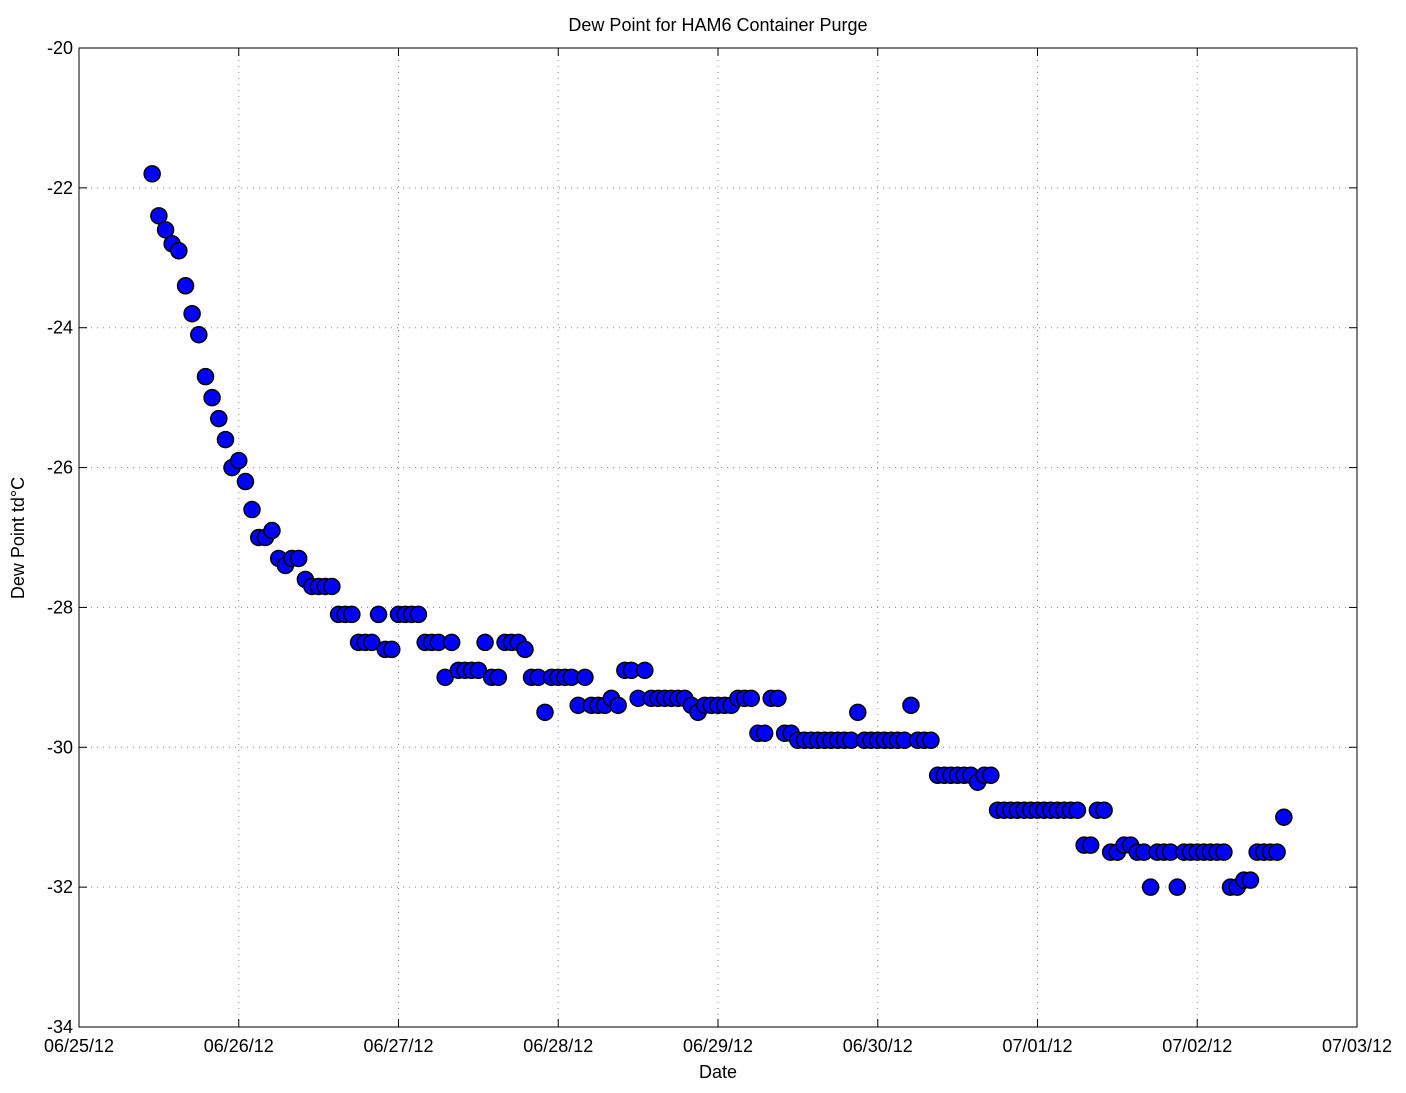  I want to click on x-tick-label: 06/26/12, so click(239, 1046).